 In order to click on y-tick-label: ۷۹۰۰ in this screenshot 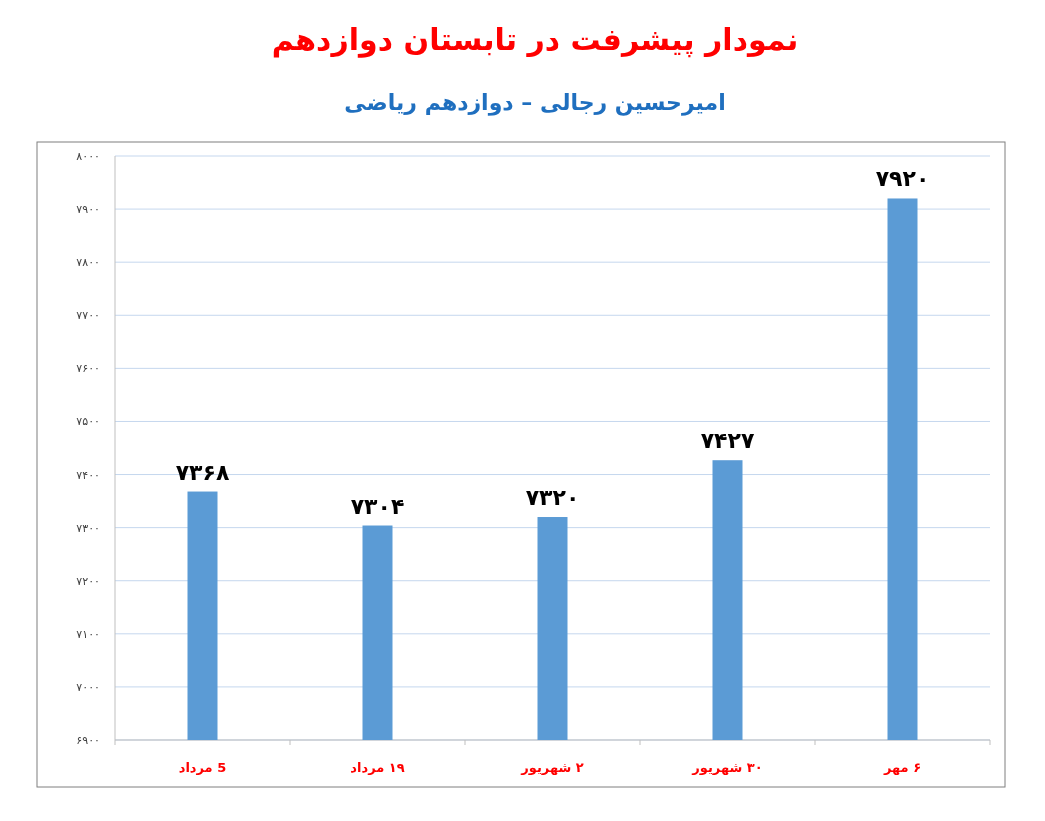, I will do `click(88, 210)`.